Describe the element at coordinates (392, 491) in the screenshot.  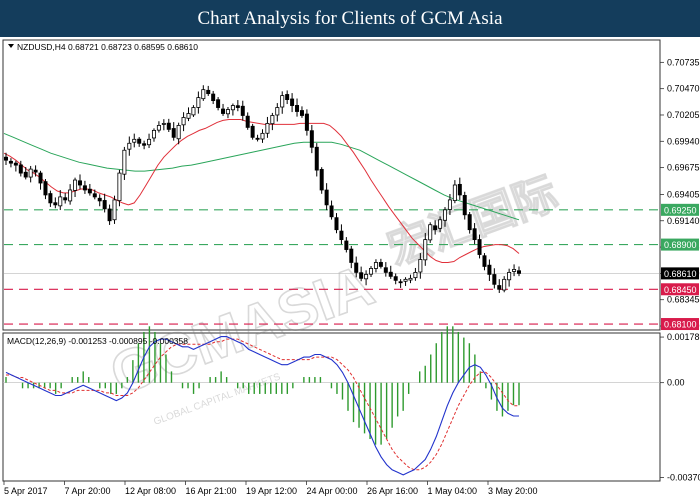
I see `x-tick-label: 26 Apr 16:00` at that location.